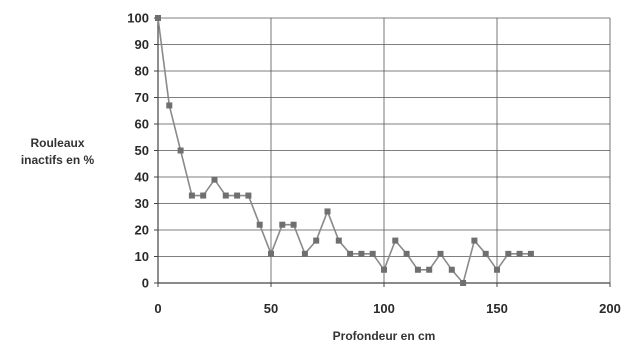 The image size is (624, 347). Describe the element at coordinates (142, 44) in the screenshot. I see `y-tick-label: 90` at that location.